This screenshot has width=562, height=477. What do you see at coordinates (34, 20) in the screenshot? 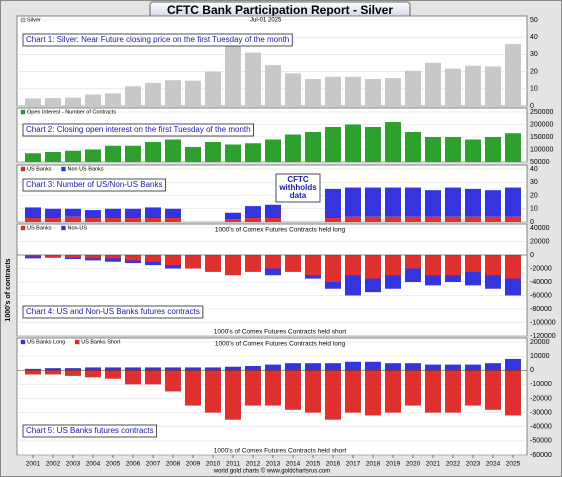
I see `legend-label: Silver` at bounding box center [34, 20].